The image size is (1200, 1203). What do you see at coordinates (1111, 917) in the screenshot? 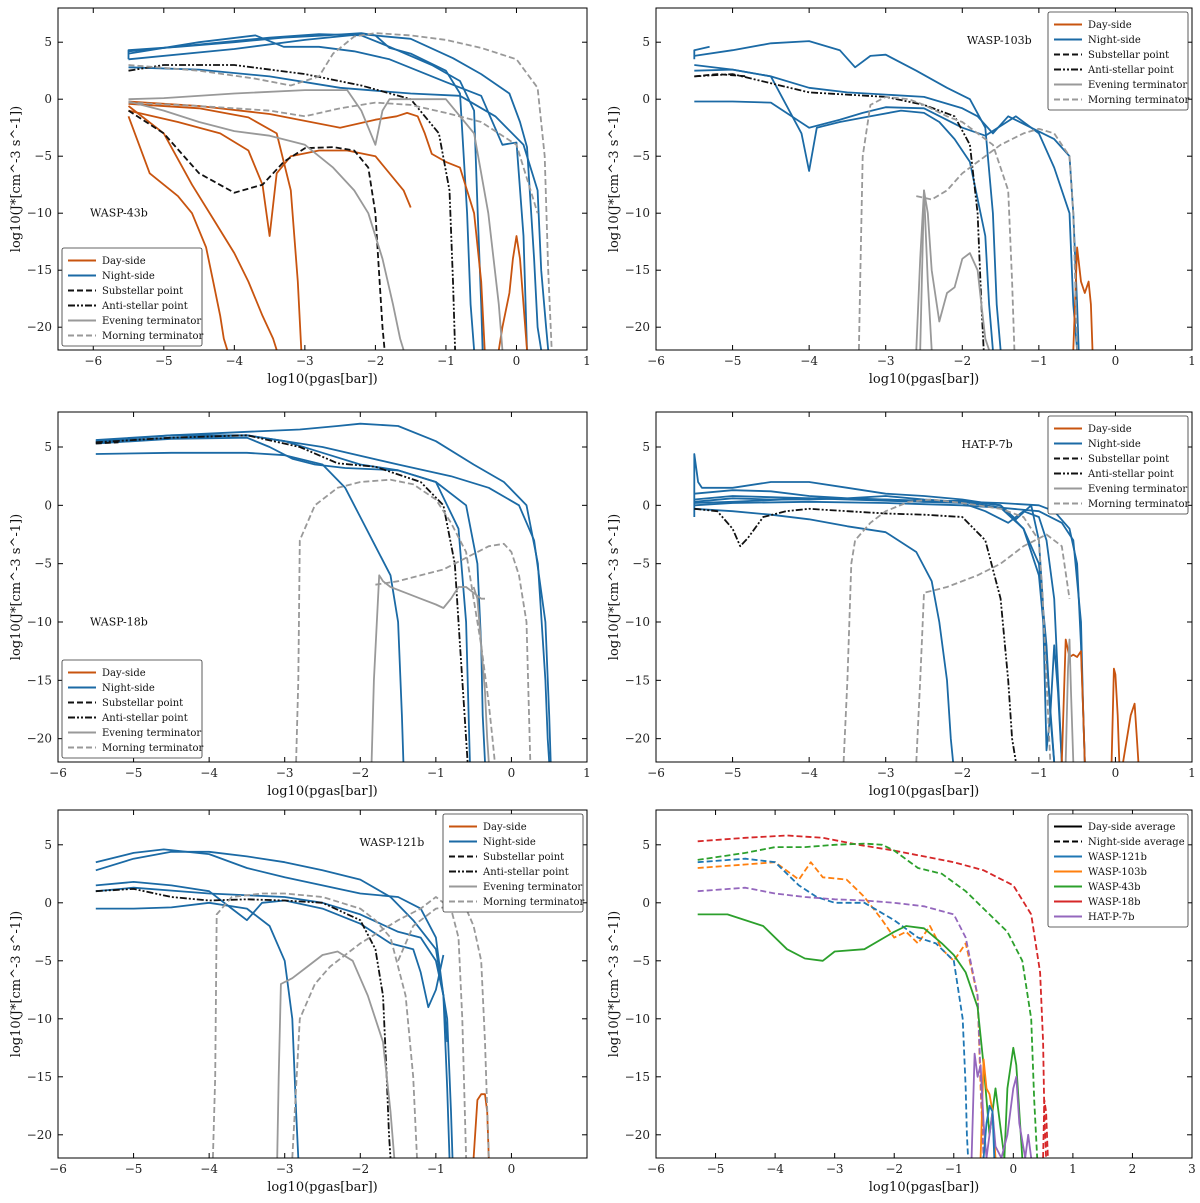
I see `legend-label-c_hatp7b: HAT-P-7b` at bounding box center [1111, 917].